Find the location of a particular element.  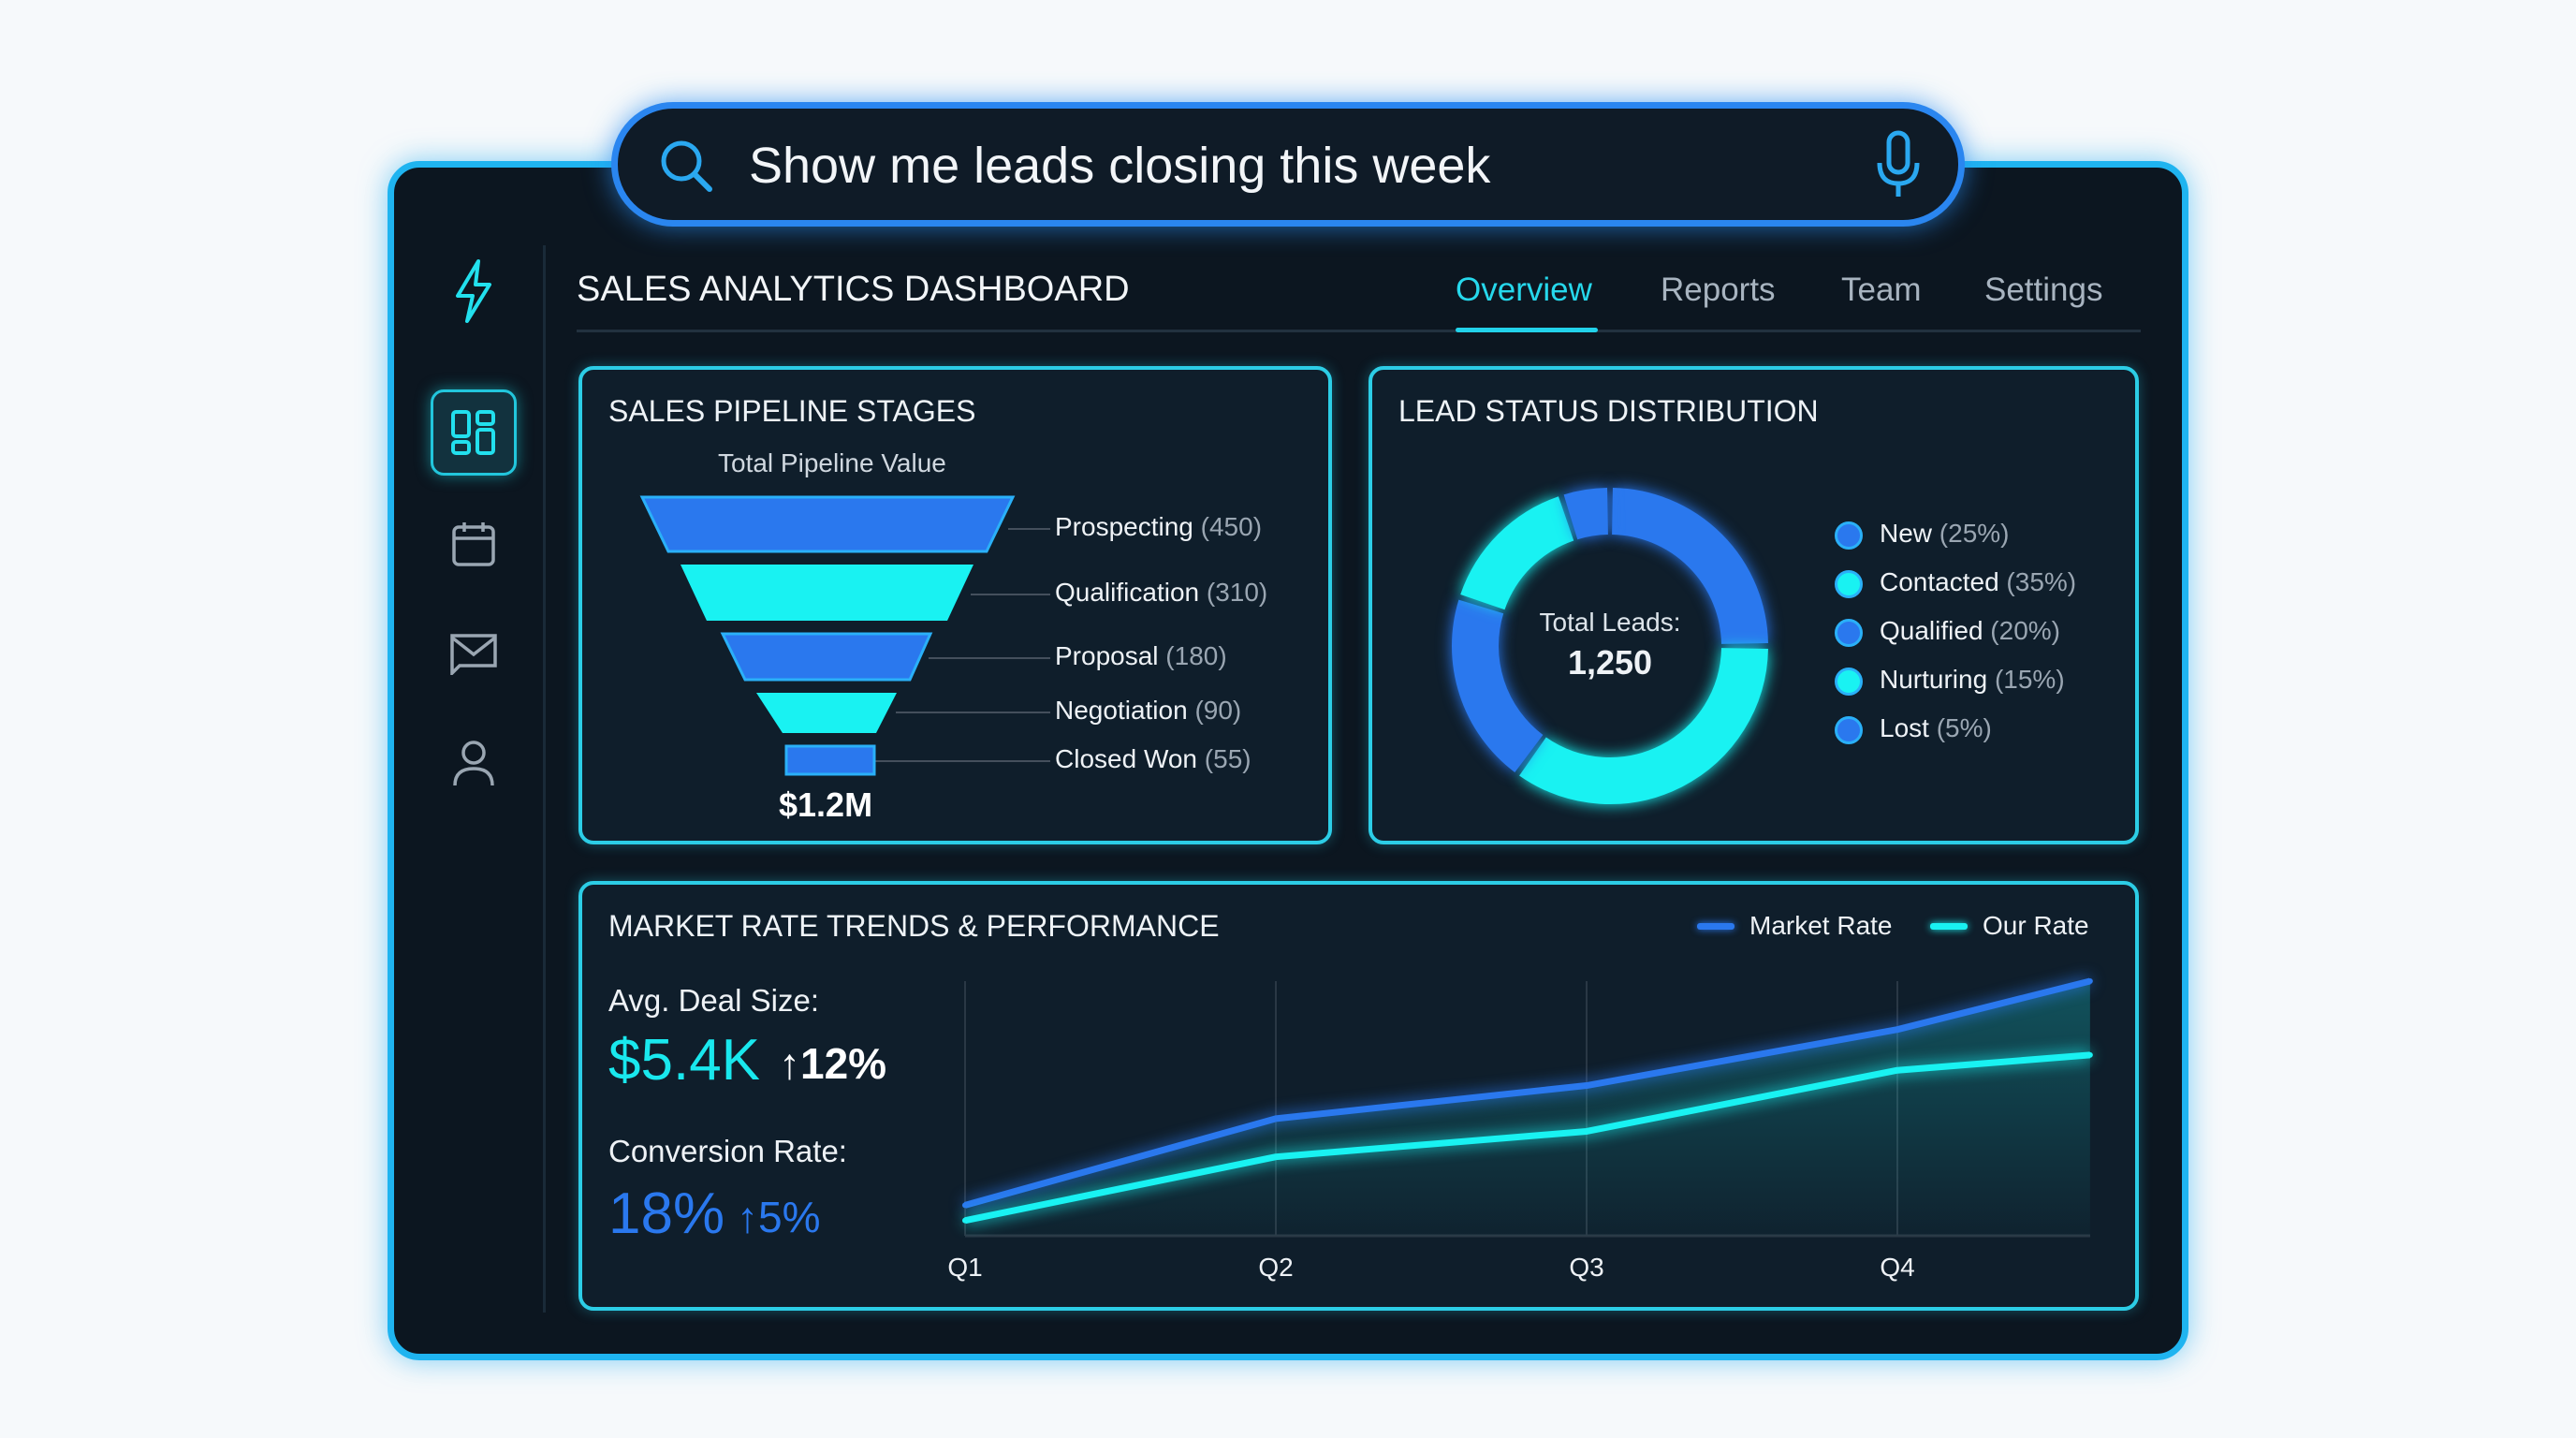

donut-center-label: Total Leads: is located at coordinates (1610, 622).